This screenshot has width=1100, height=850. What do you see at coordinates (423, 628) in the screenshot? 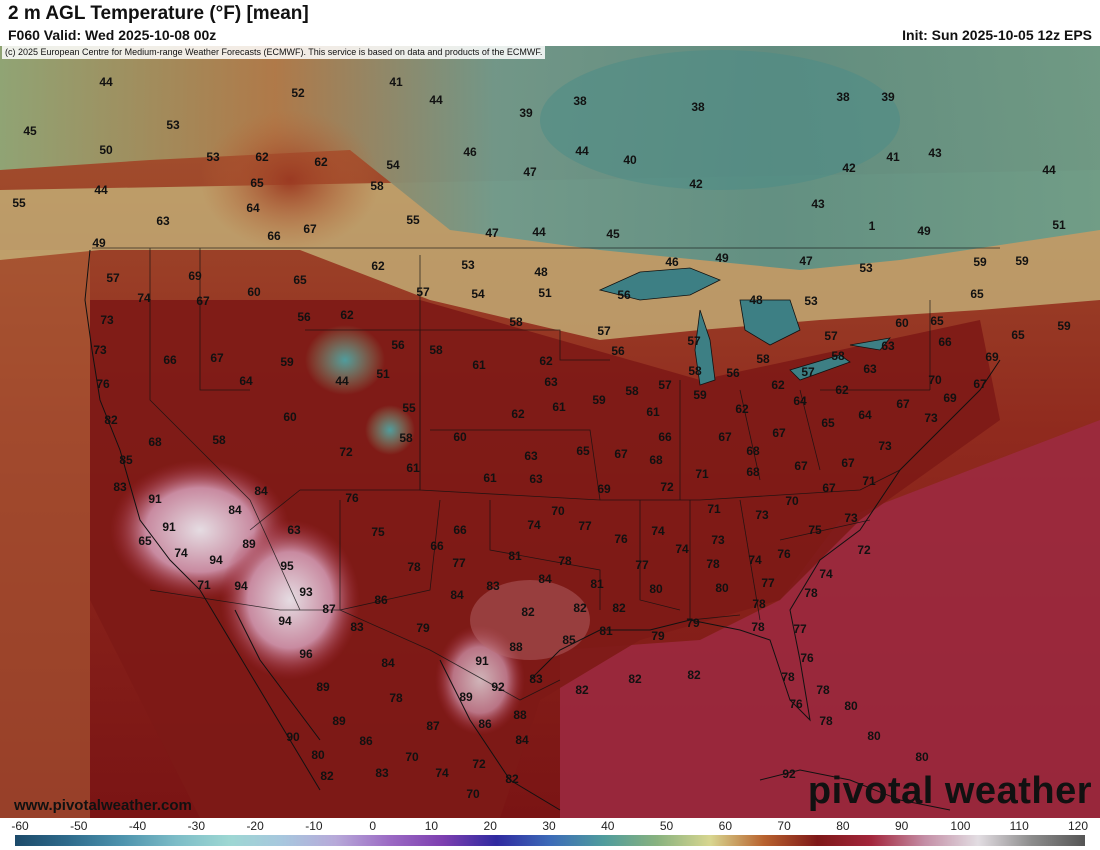
I see `temperature-label: 79` at bounding box center [423, 628].